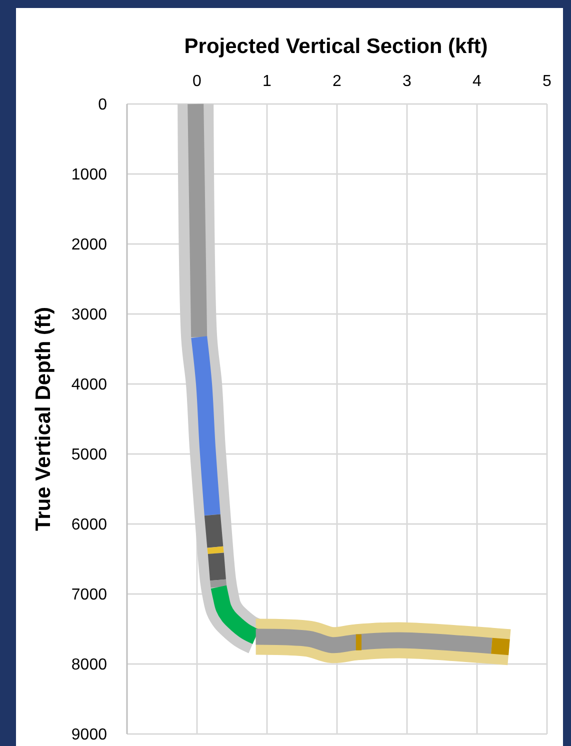 The width and height of the screenshot is (571, 746). I want to click on x-tick-label: 1, so click(267, 81).